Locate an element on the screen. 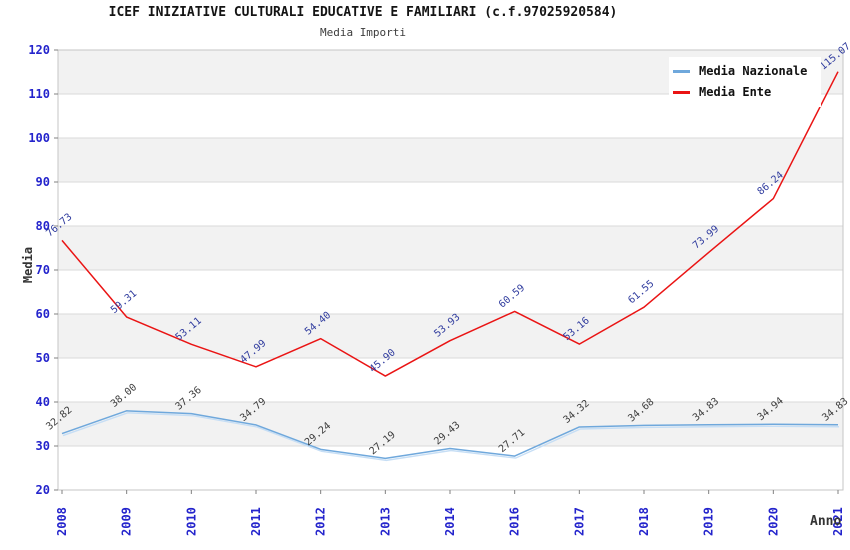  x-tick-label: 2019 is located at coordinates (709, 521).